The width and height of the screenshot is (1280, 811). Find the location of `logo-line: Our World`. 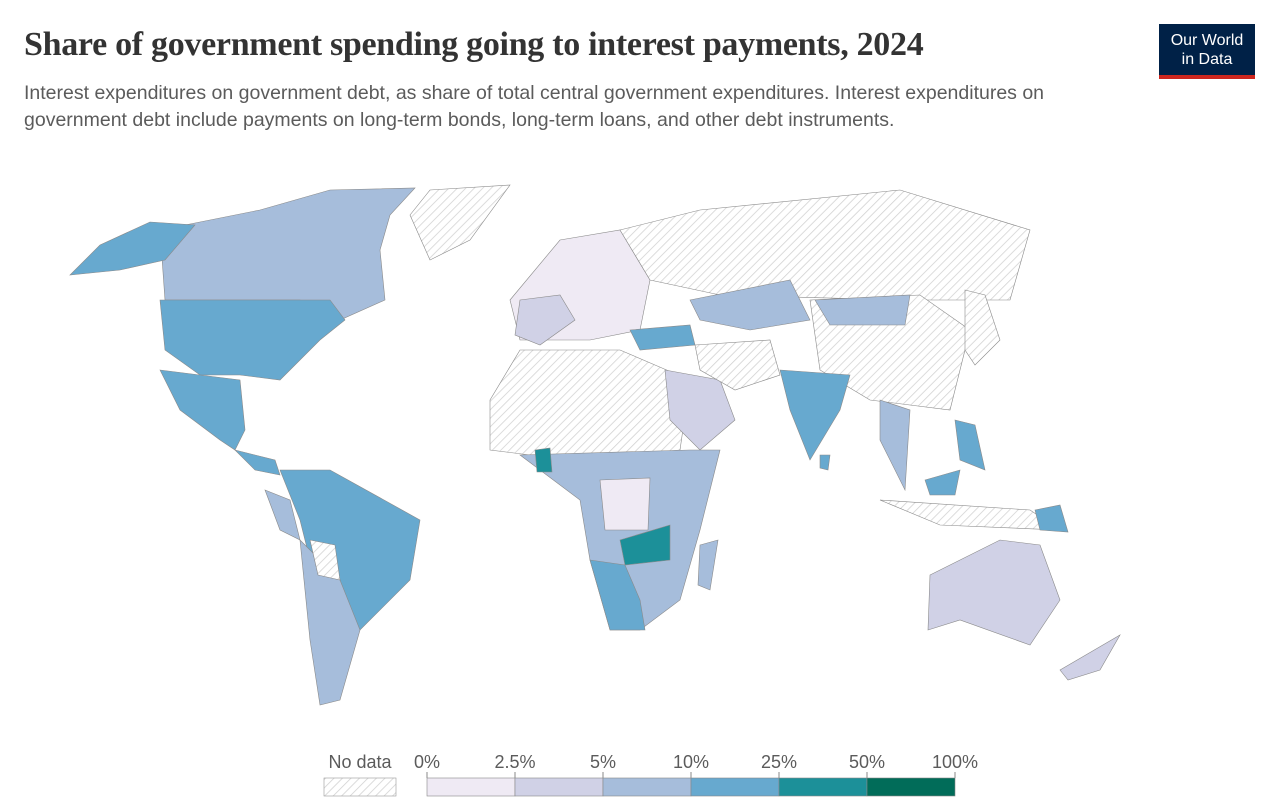

logo-line: Our World is located at coordinates (1207, 40).